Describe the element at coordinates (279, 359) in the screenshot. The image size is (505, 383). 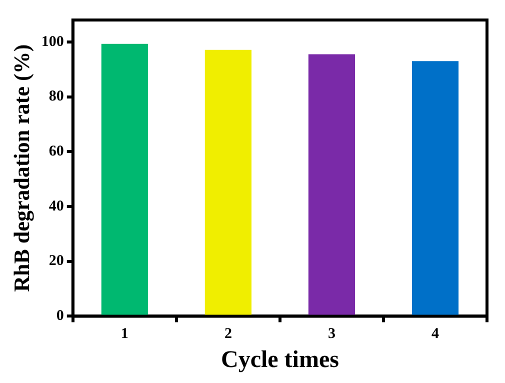
I see `x-axis-title: Cycle times` at that location.